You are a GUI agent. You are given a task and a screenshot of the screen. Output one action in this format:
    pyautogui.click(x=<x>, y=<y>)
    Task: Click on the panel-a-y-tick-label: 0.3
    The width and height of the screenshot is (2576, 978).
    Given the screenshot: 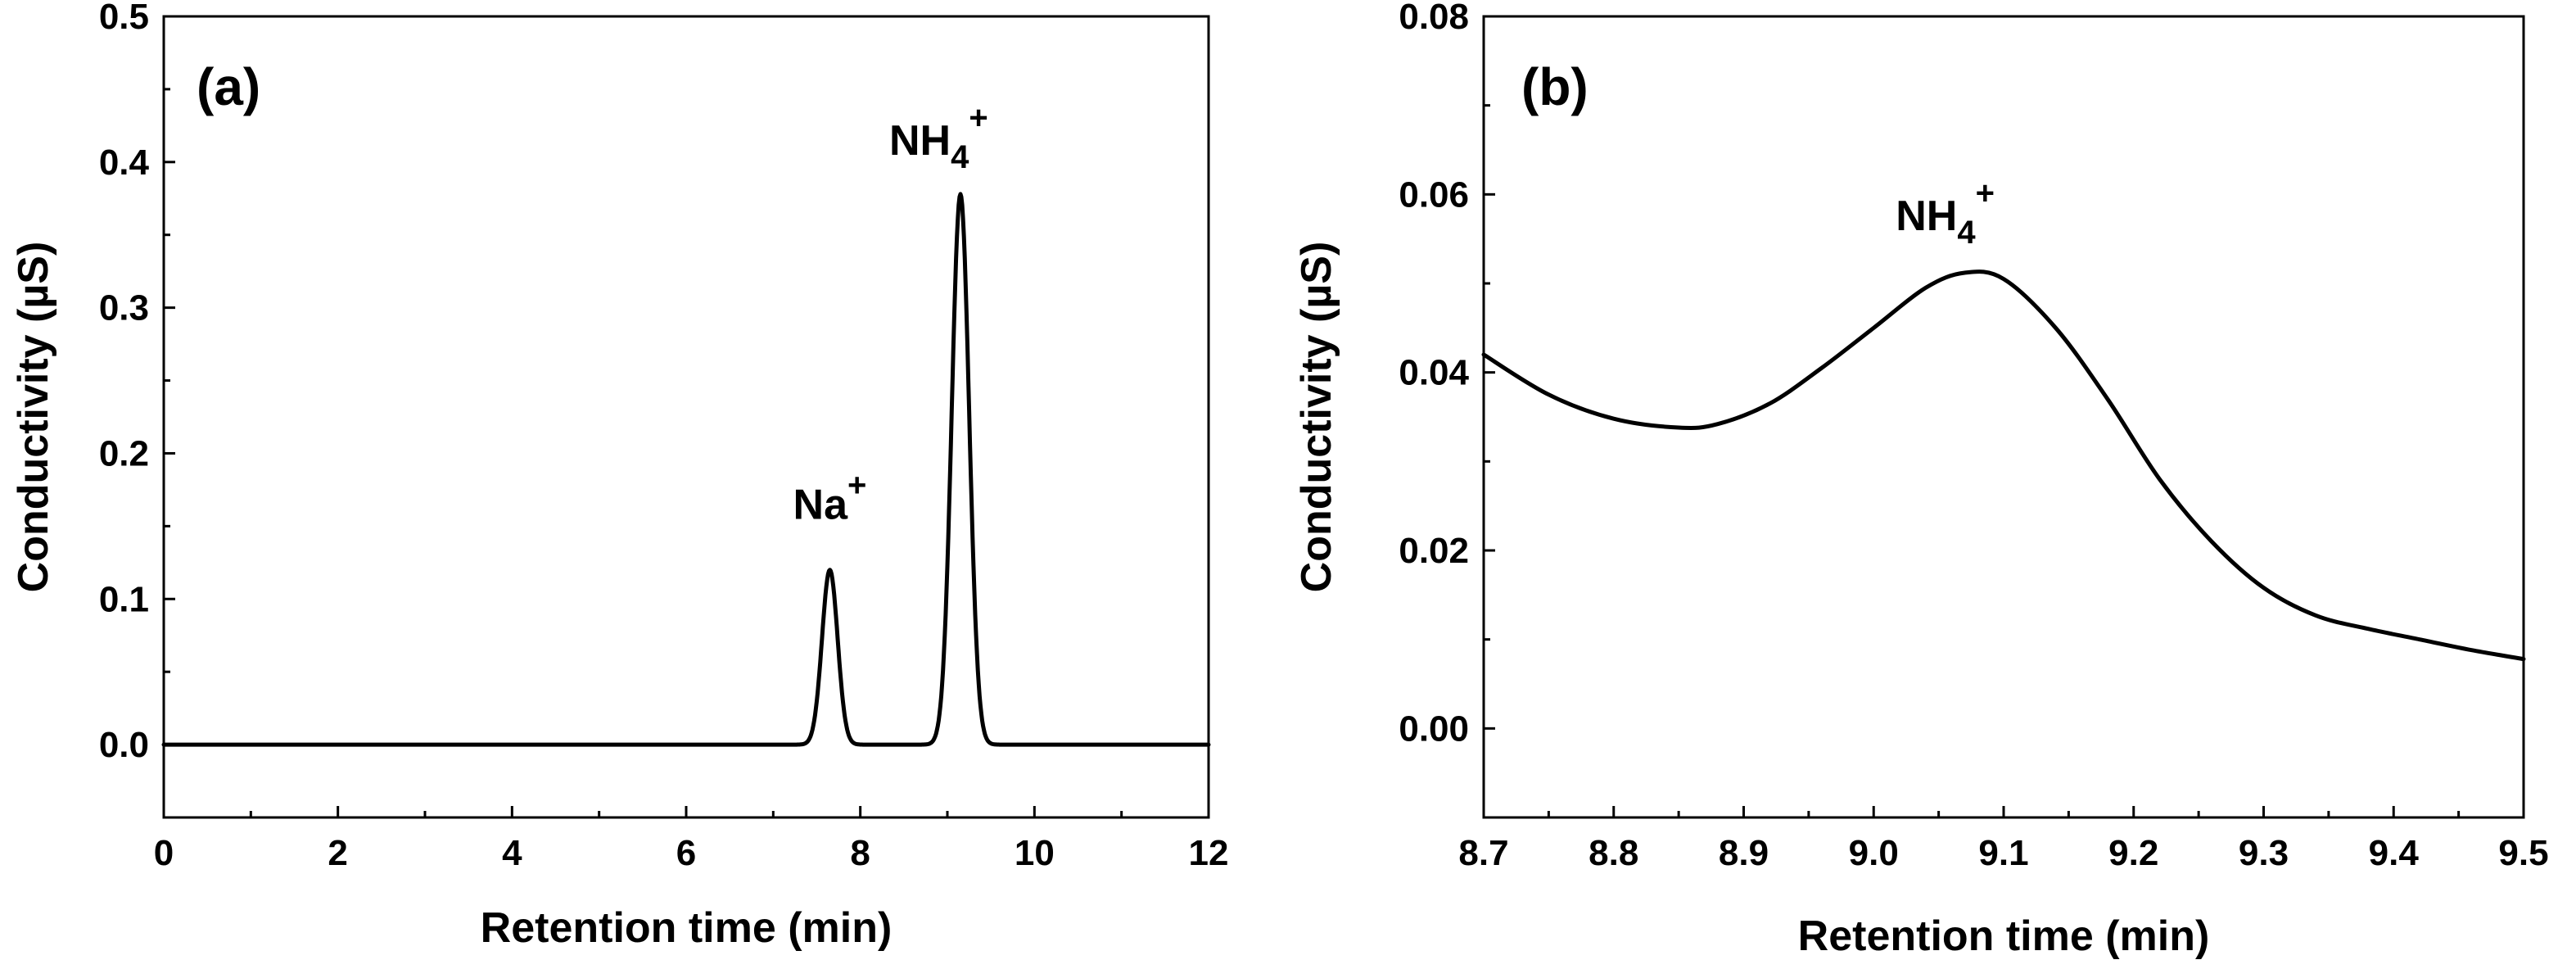 What is the action you would take?
    pyautogui.click(x=124, y=308)
    